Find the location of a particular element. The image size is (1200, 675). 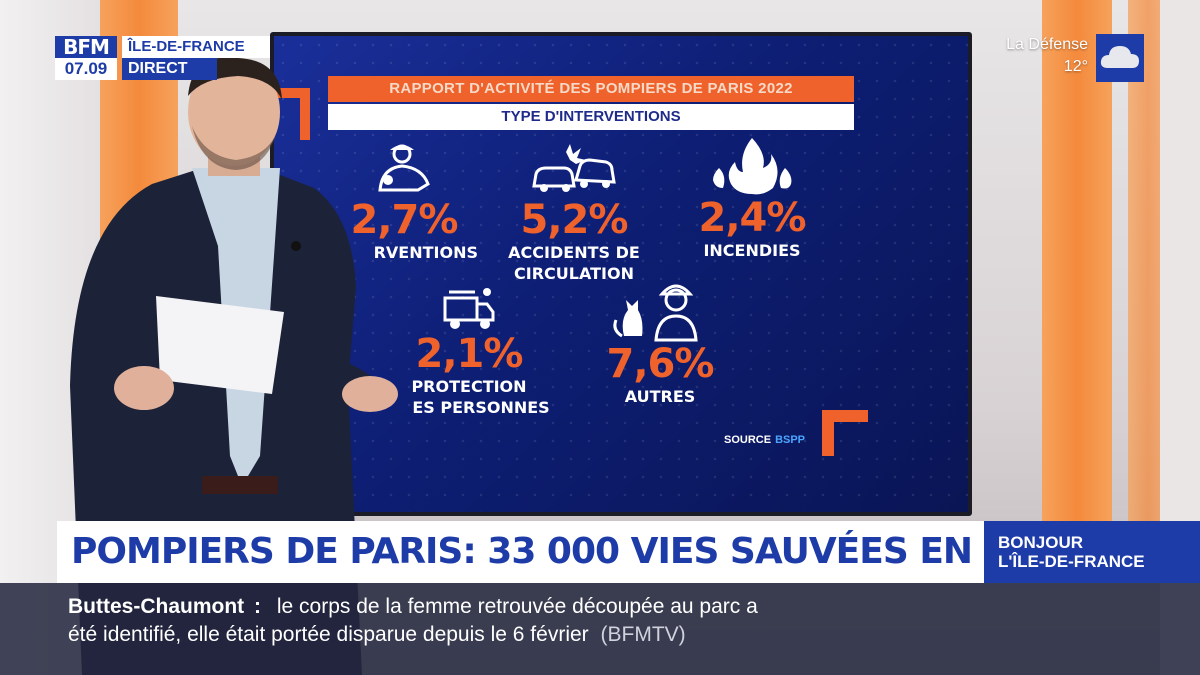

stat-label: RVENTIONS is located at coordinates (425, 252).